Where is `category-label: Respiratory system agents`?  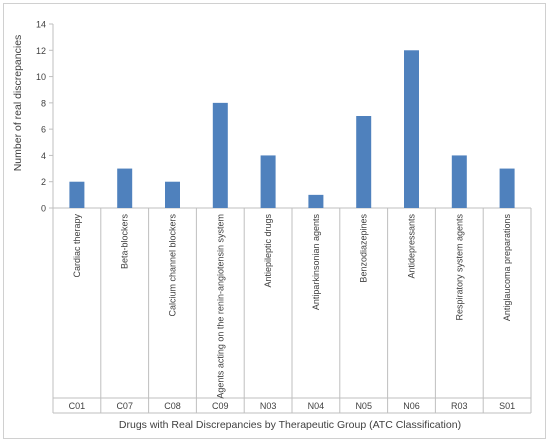
category-label: Respiratory system agents is located at coordinates (459, 267).